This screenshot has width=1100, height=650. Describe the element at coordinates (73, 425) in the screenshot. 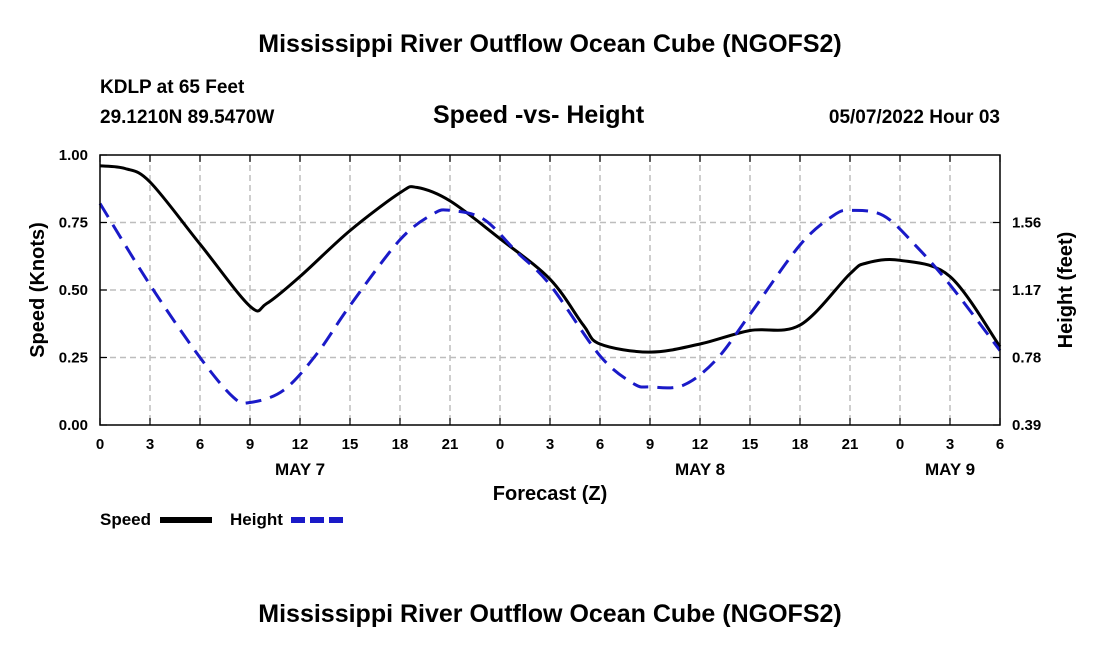

I see `y-tick-label: 0.00` at that location.